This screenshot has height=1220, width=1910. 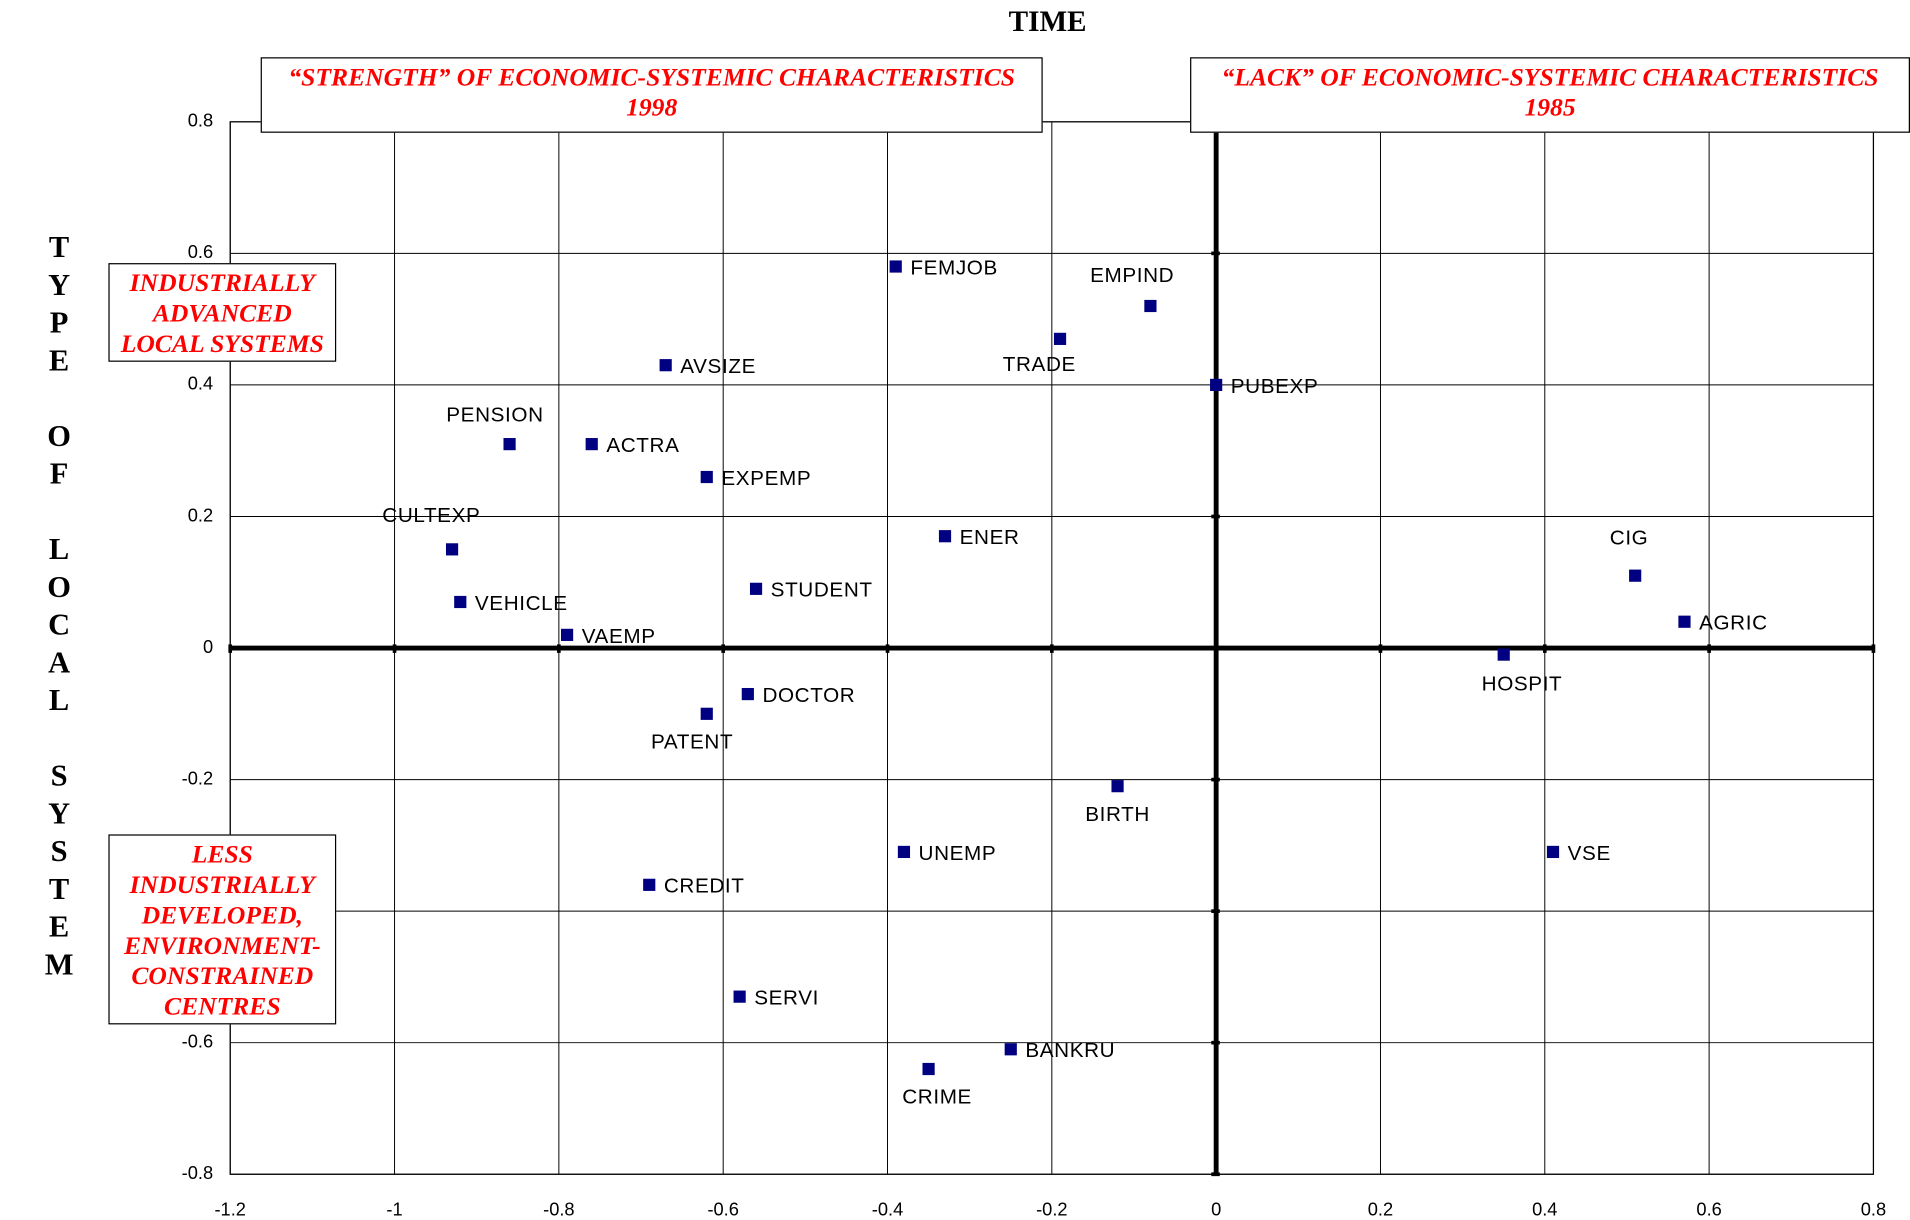 What do you see at coordinates (1544, 1209) in the screenshot?
I see `x-tick-label: 0.4` at bounding box center [1544, 1209].